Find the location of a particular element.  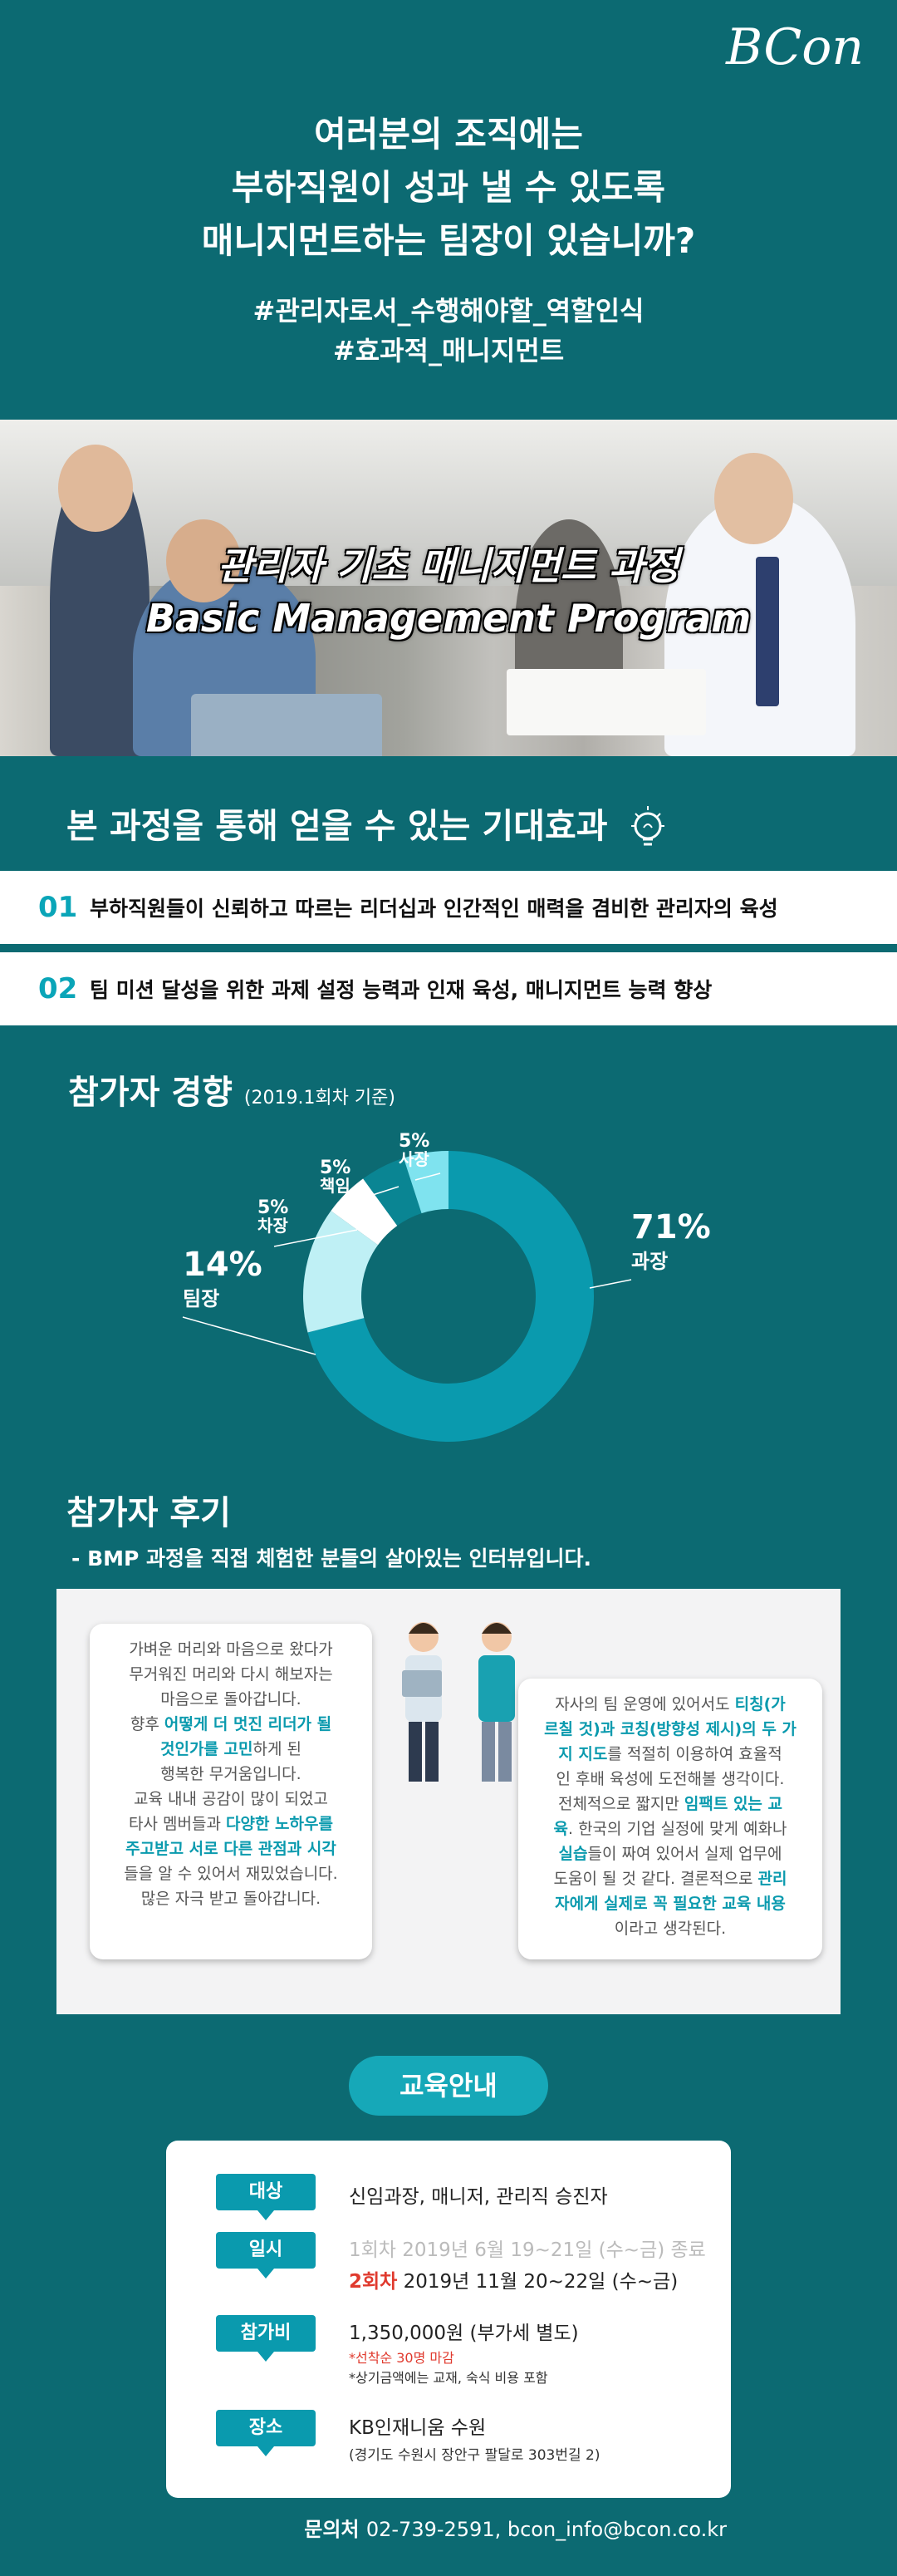

hashtags: #관리자로서_수행해야할_역할인식 #효과적_매니지먼트 is located at coordinates (448, 331).